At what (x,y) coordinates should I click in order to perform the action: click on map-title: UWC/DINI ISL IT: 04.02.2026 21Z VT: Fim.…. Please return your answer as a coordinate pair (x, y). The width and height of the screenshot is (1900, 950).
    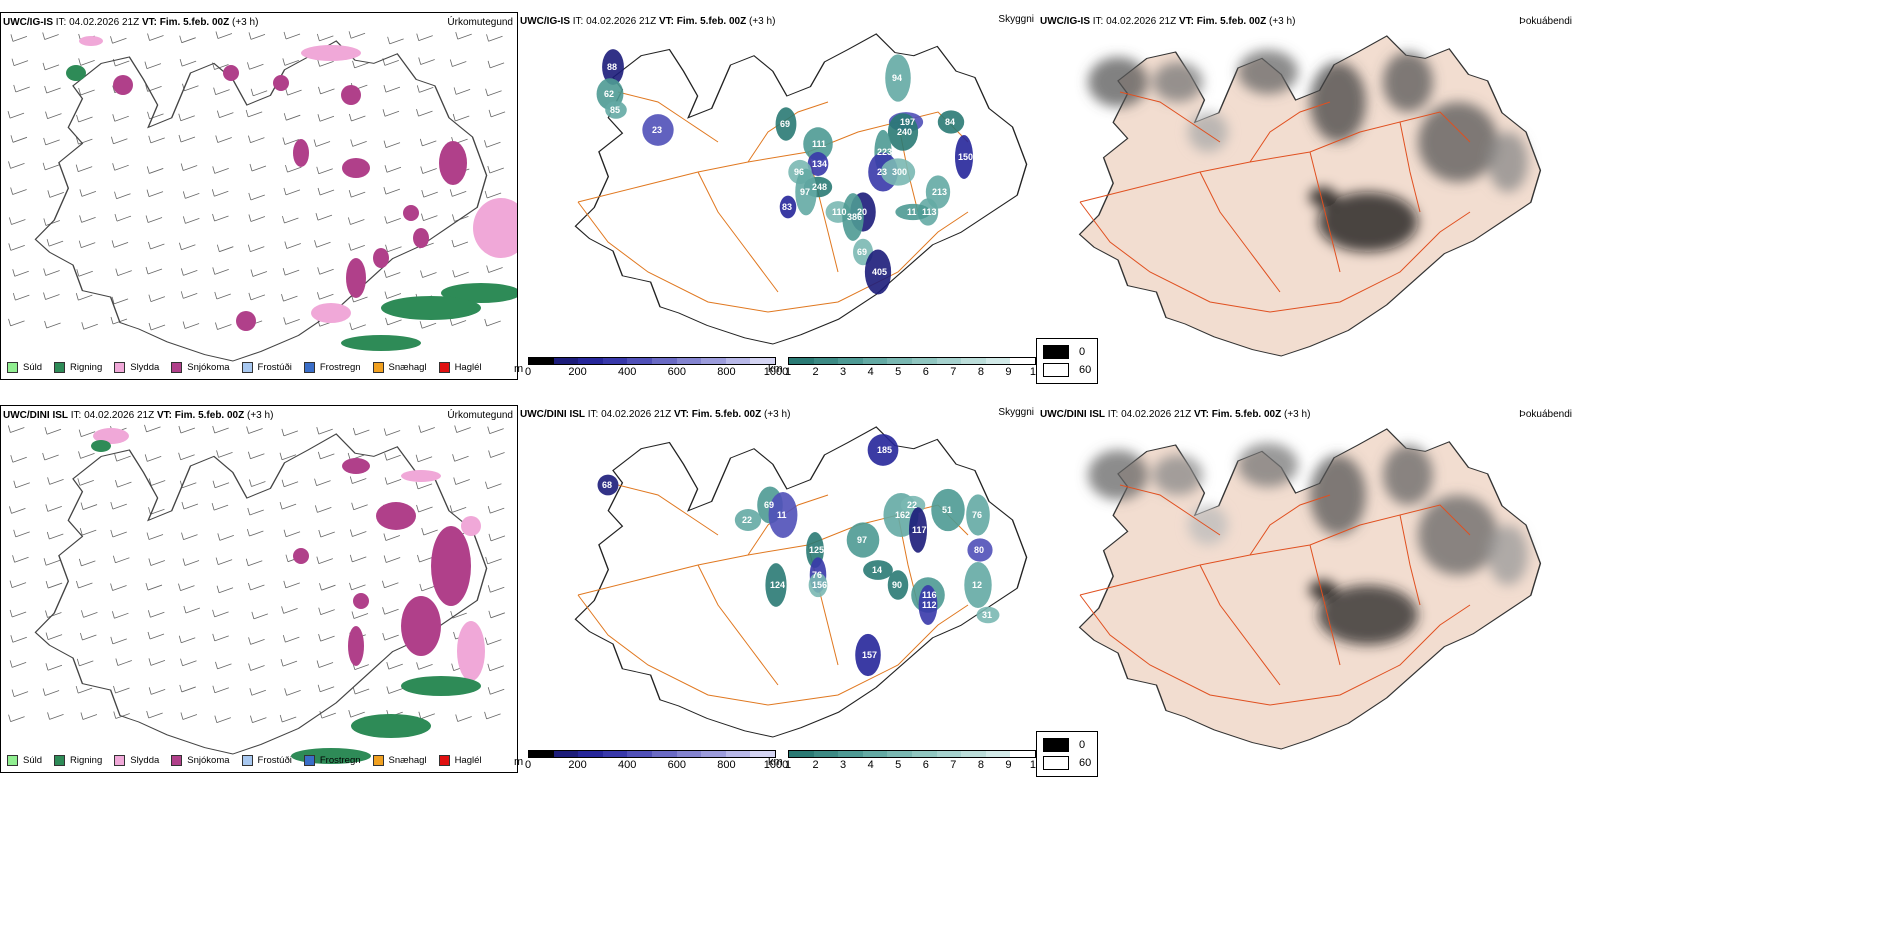
    Looking at the image, I should click on (138, 415).